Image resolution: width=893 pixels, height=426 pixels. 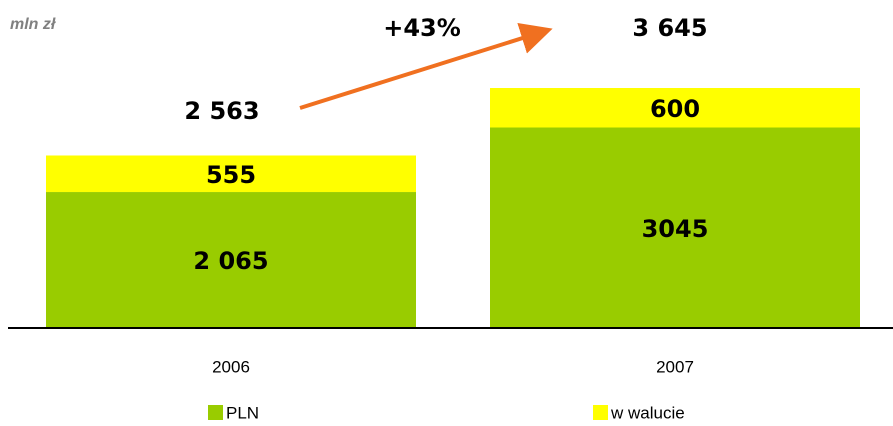 I want to click on growth-arrow, so click(x=426, y=66).